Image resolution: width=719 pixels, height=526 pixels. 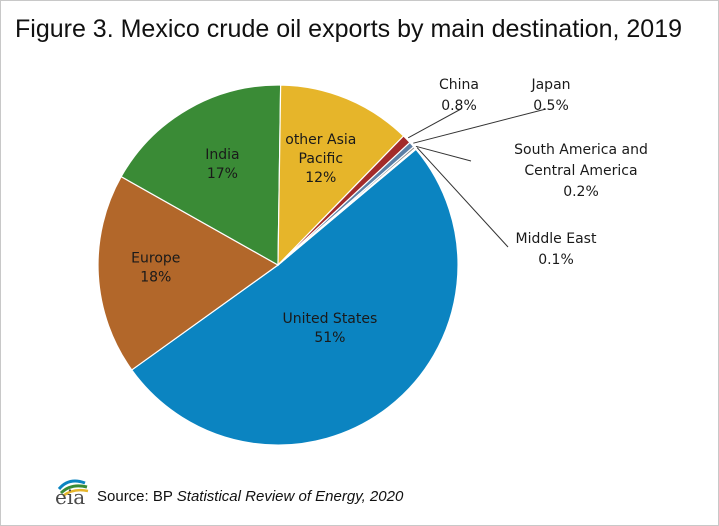 What do you see at coordinates (459, 106) in the screenshot?
I see `slice-value-china: 0.8%` at bounding box center [459, 106].